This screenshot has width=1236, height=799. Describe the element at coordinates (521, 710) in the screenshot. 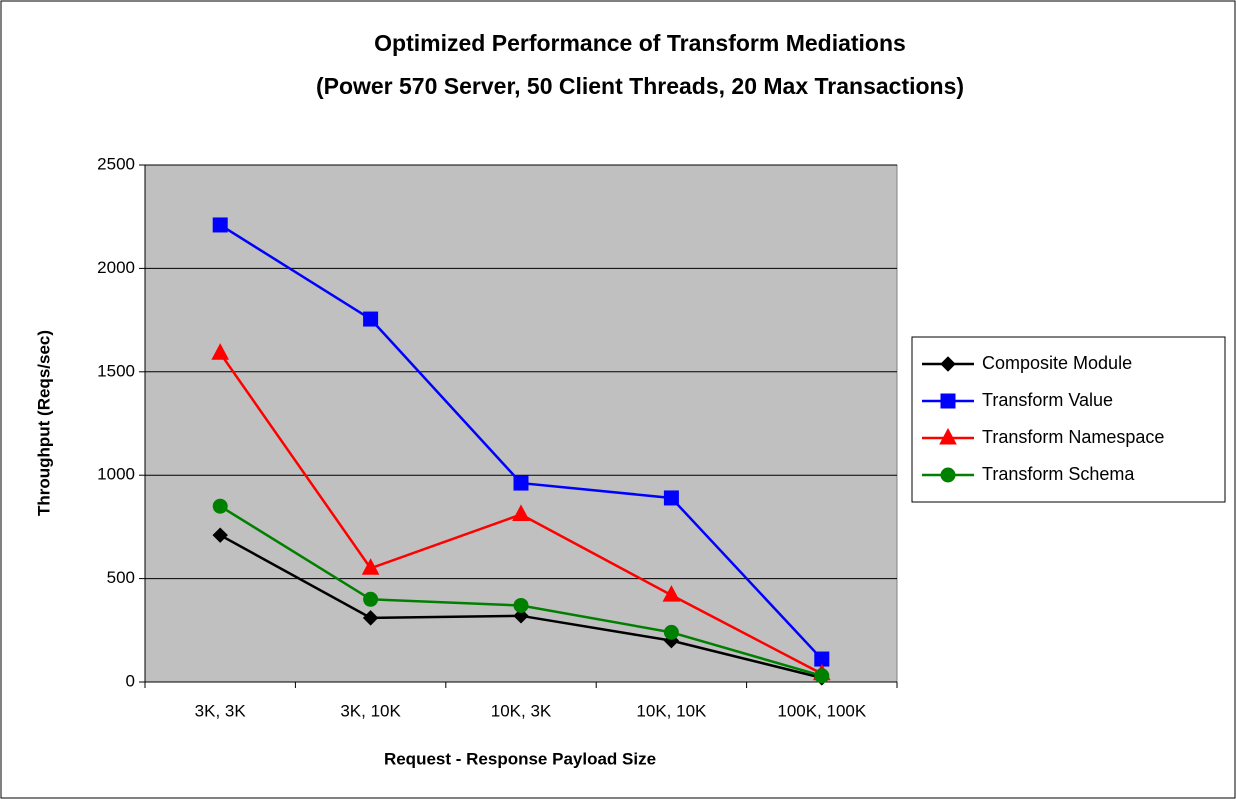

I see `x-tick-label: 10K, 3K` at that location.